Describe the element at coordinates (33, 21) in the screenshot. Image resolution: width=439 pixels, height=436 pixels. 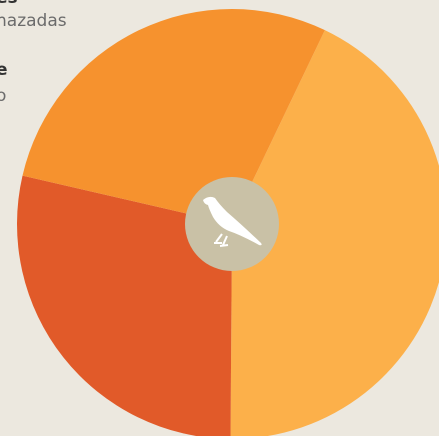
I see `annotation: nazadas` at that location.